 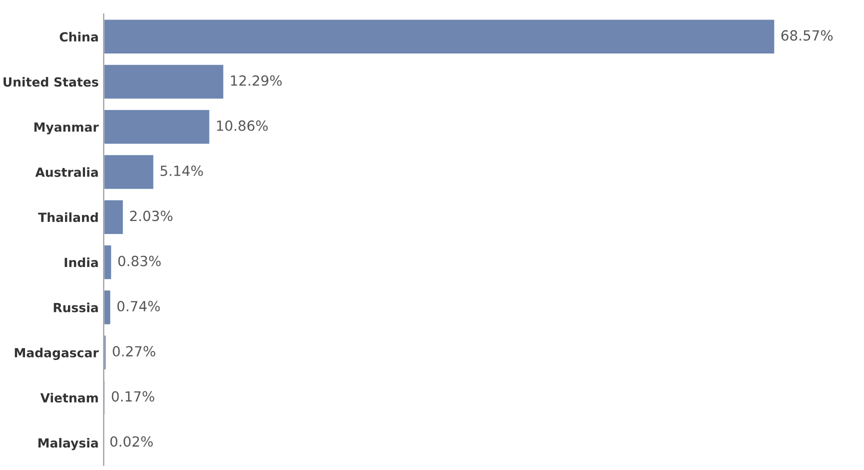 What do you see at coordinates (69, 397) in the screenshot?
I see `y-tick-label: Vietnam` at bounding box center [69, 397].